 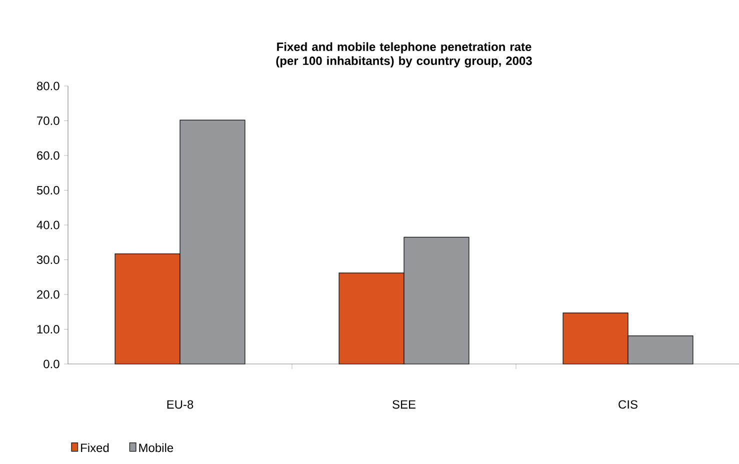 What do you see at coordinates (48, 294) in the screenshot?
I see `y-tick-label: 20.0` at bounding box center [48, 294].